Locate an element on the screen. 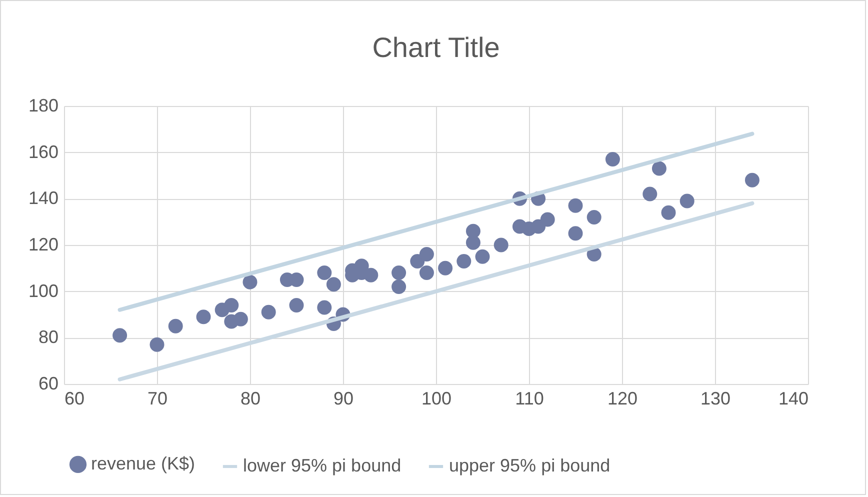 The image size is (868, 497). x-tick-label: 120 is located at coordinates (622, 398).